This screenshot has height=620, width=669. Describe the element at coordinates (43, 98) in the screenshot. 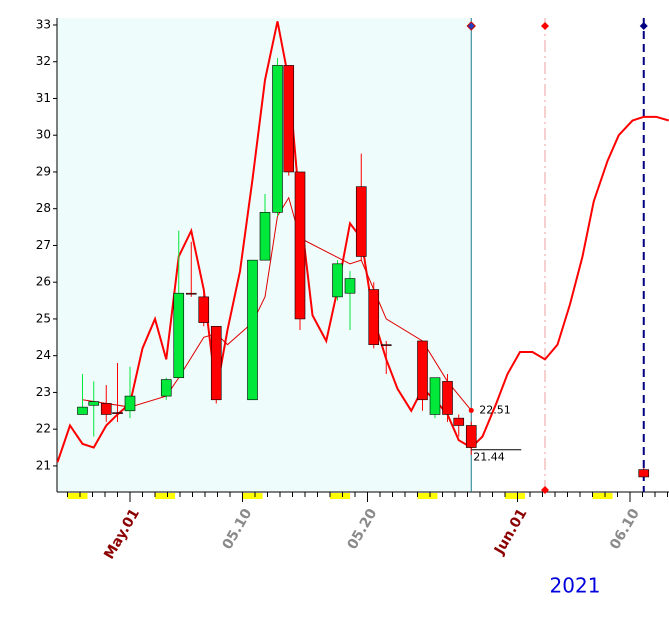

I see `y-tick-label: 31` at that location.